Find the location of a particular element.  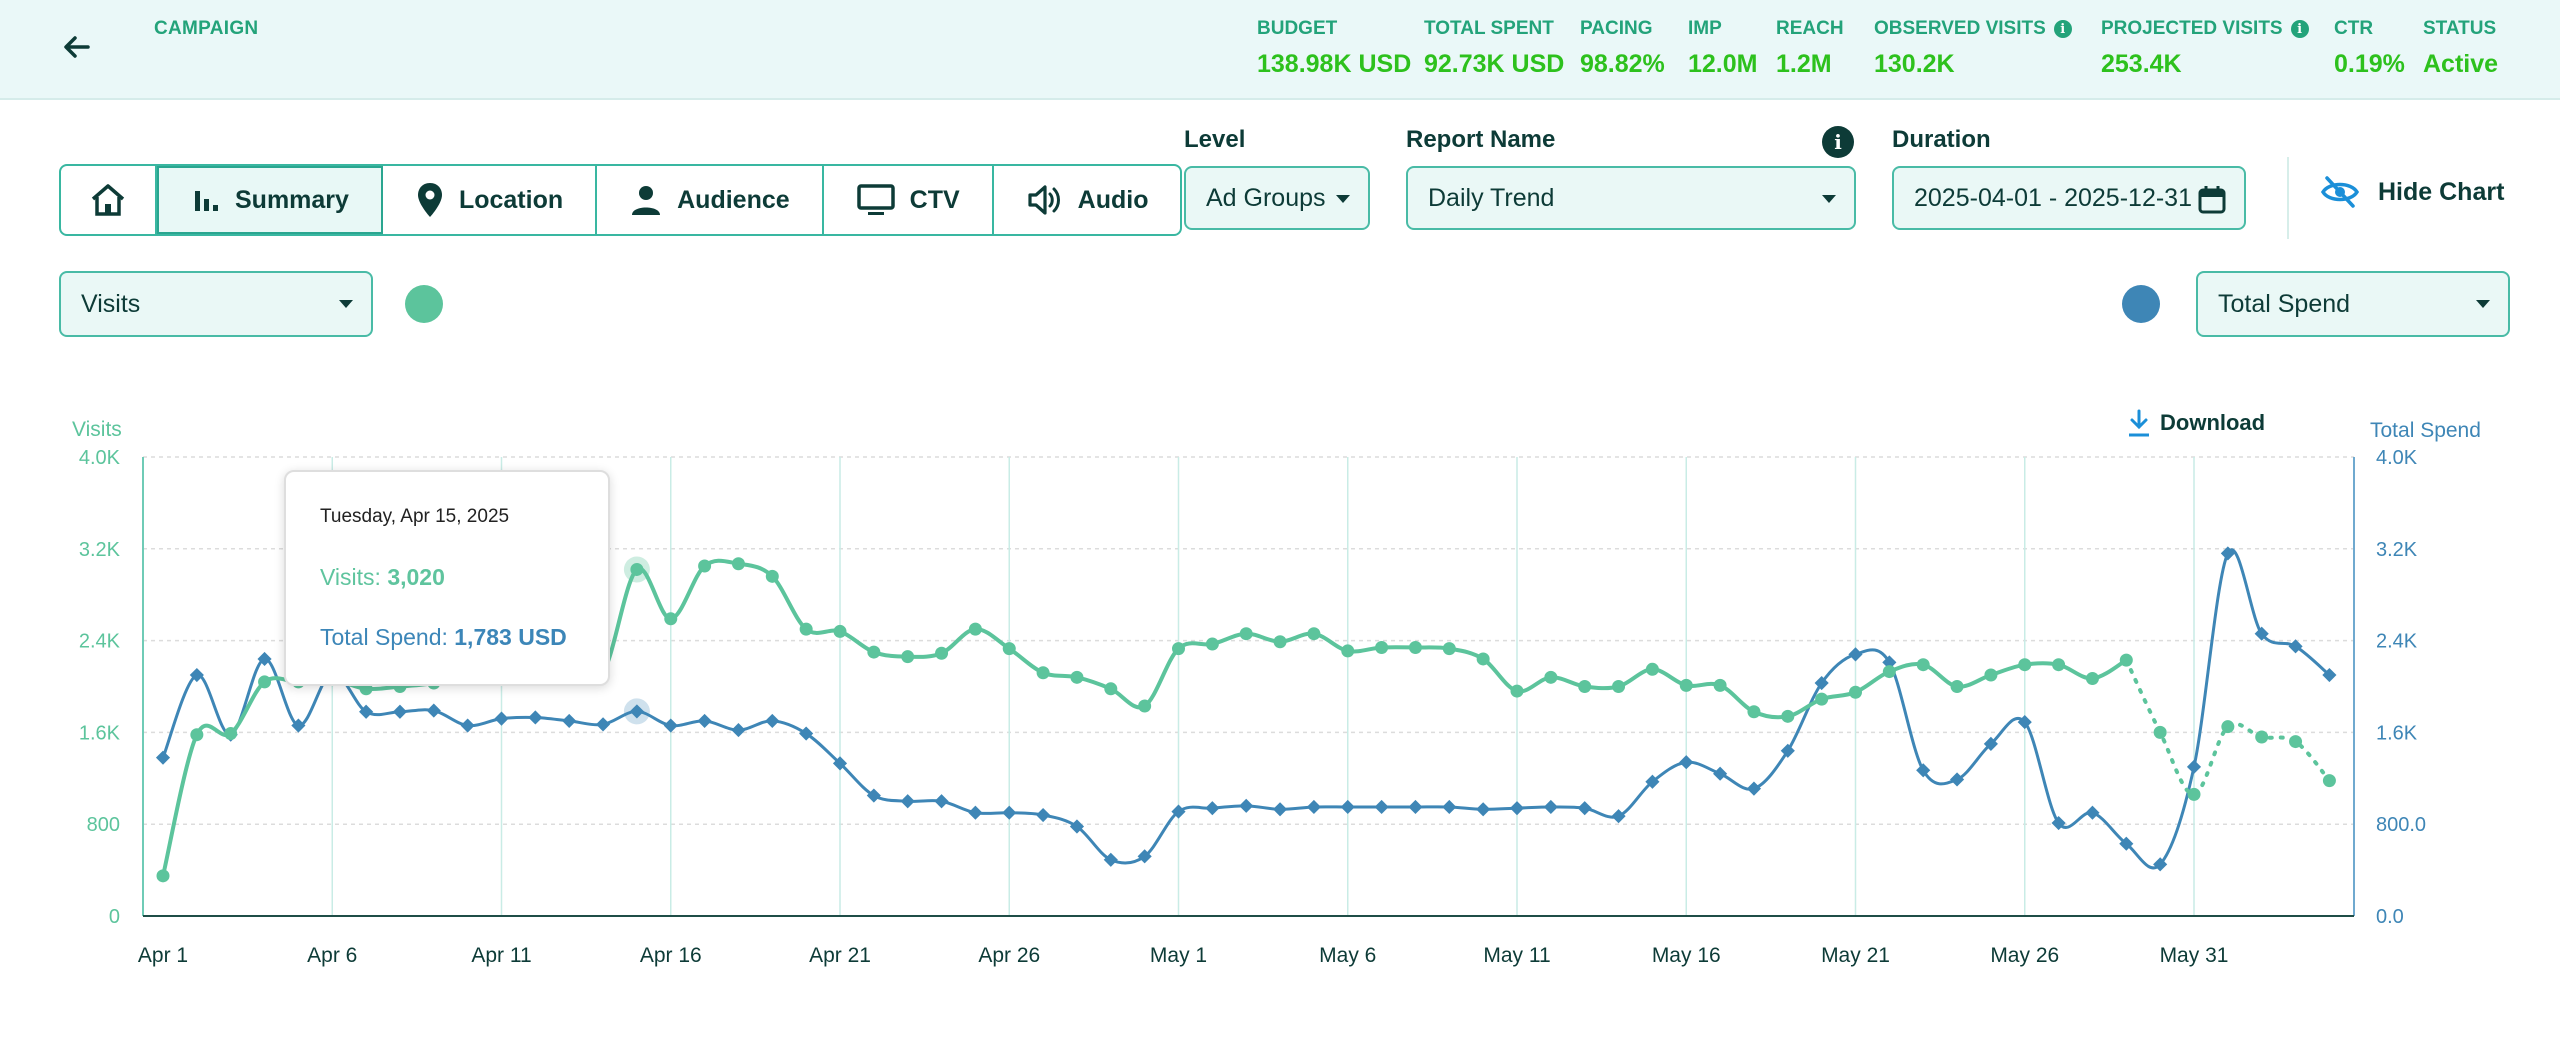

x-tick-label: Apr 1 is located at coordinates (163, 955).